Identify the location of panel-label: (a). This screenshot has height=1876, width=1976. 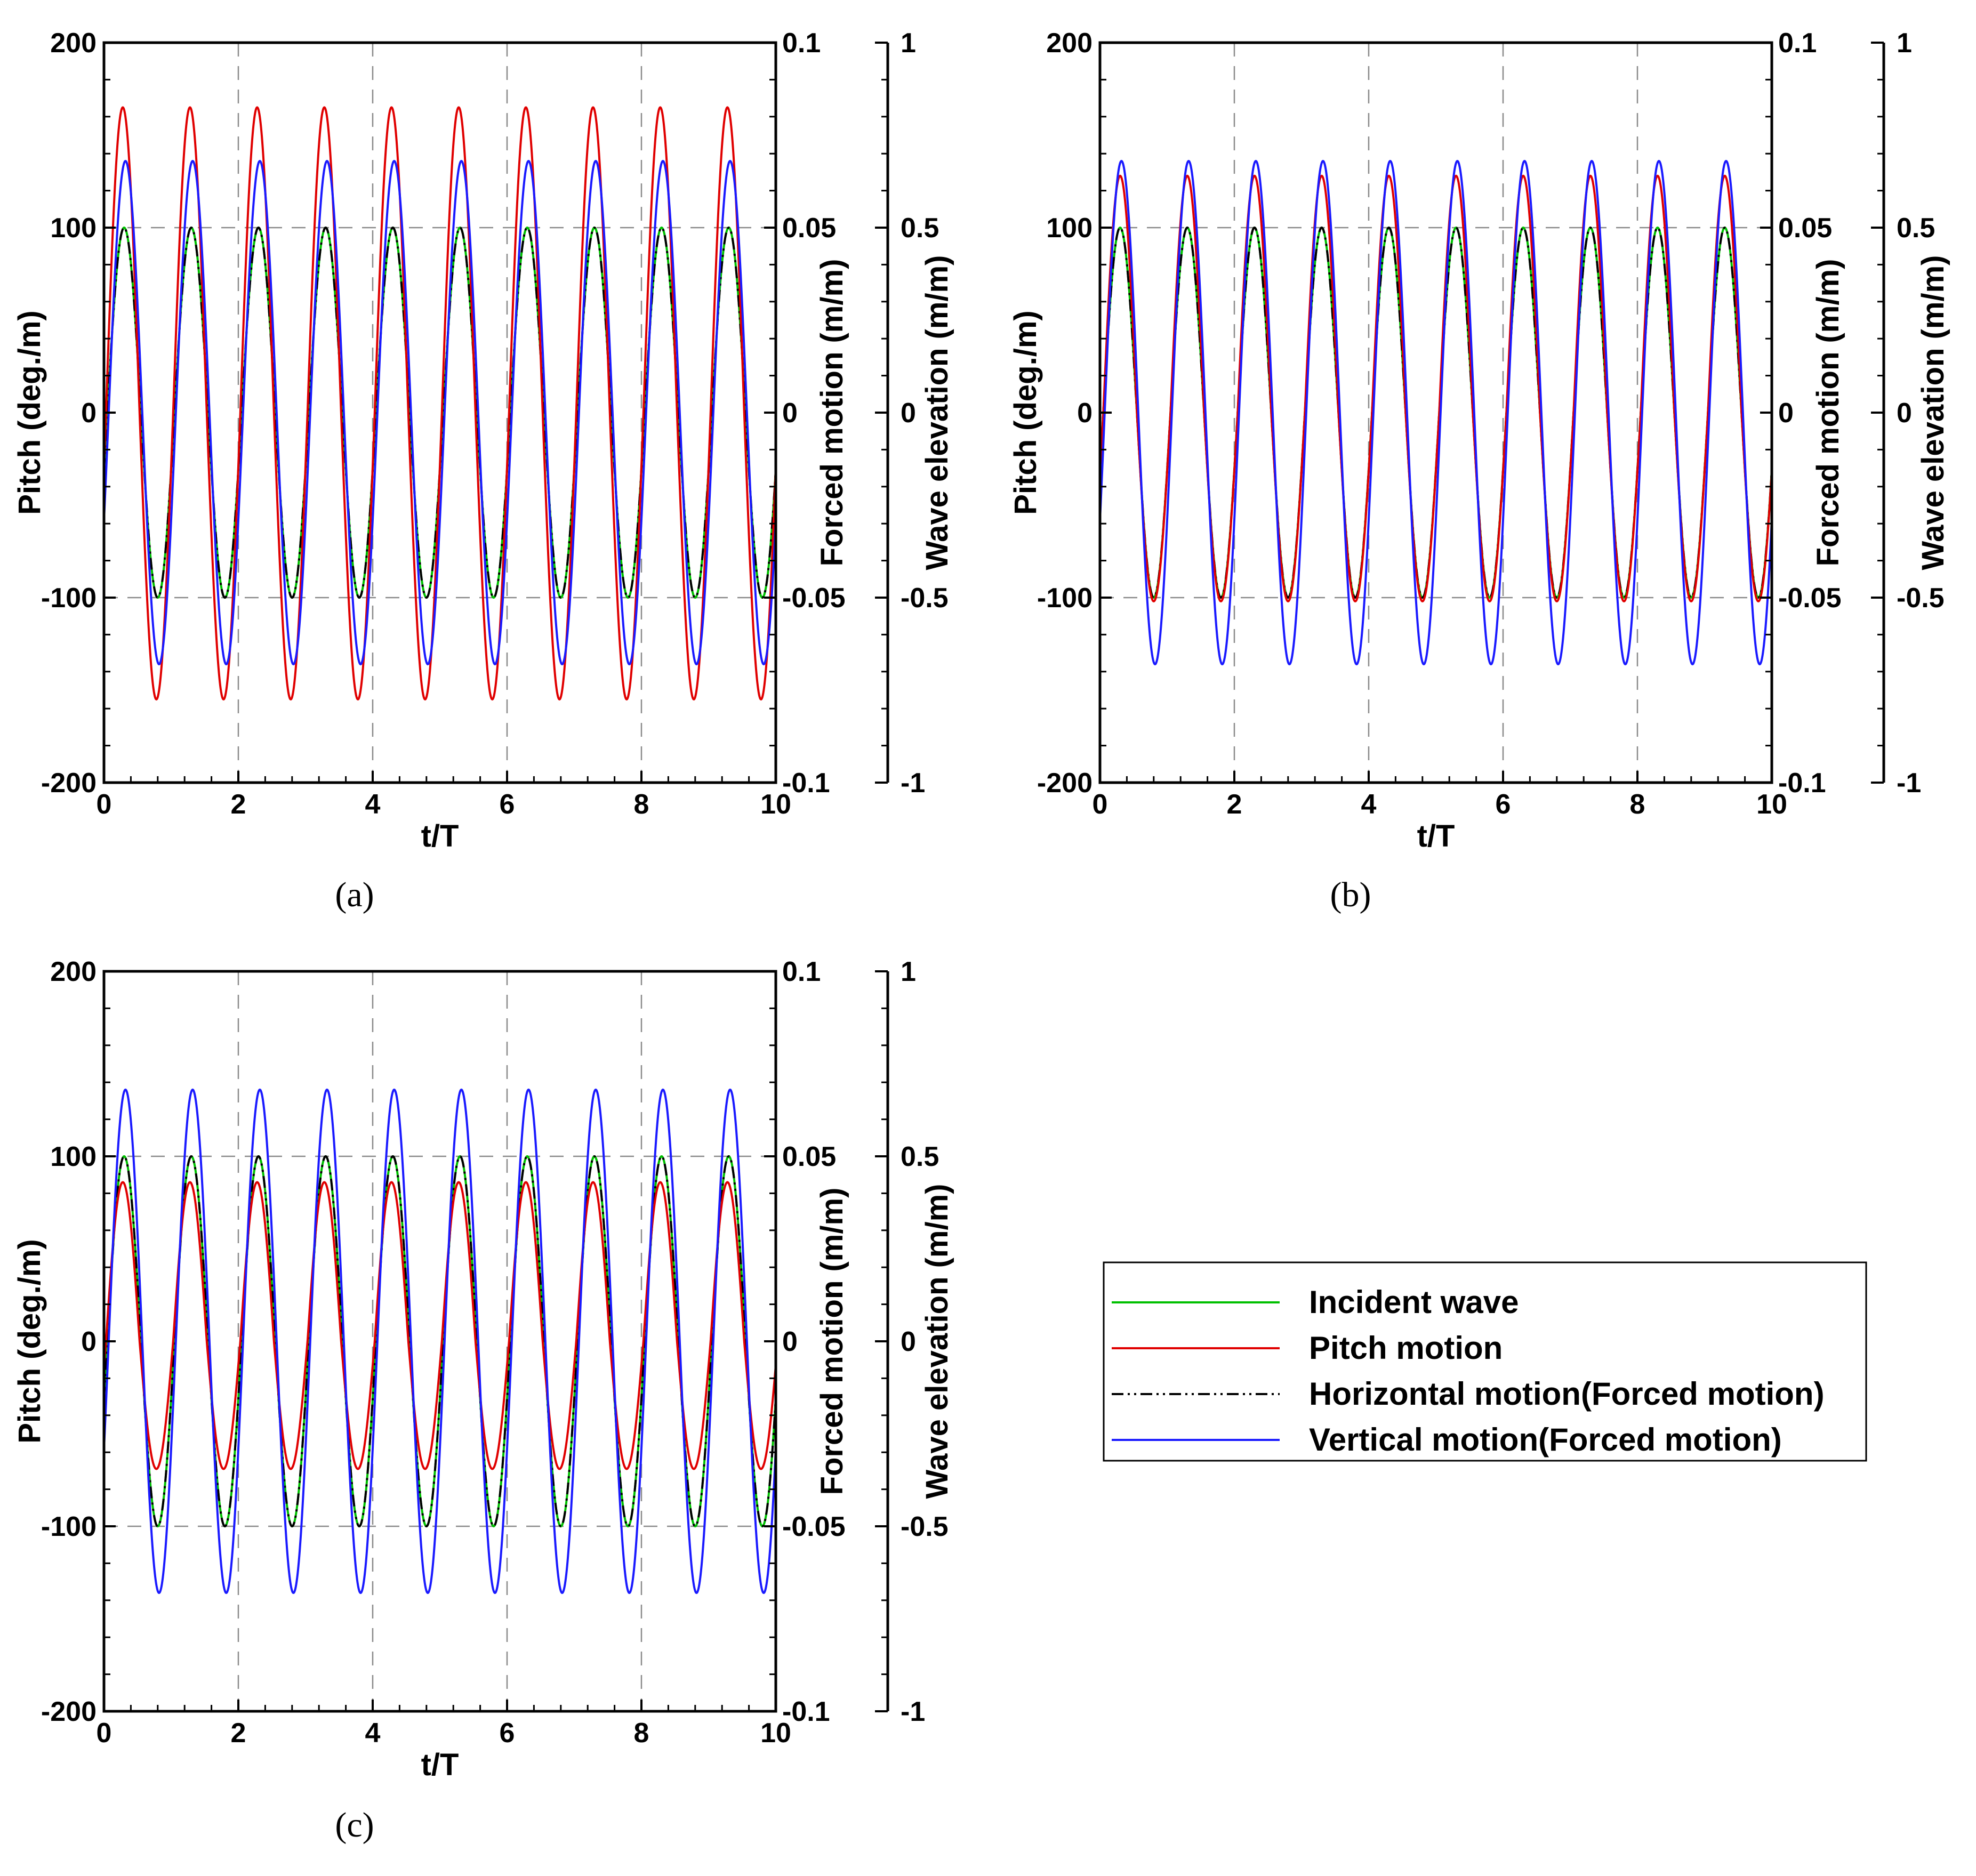
(354, 894).